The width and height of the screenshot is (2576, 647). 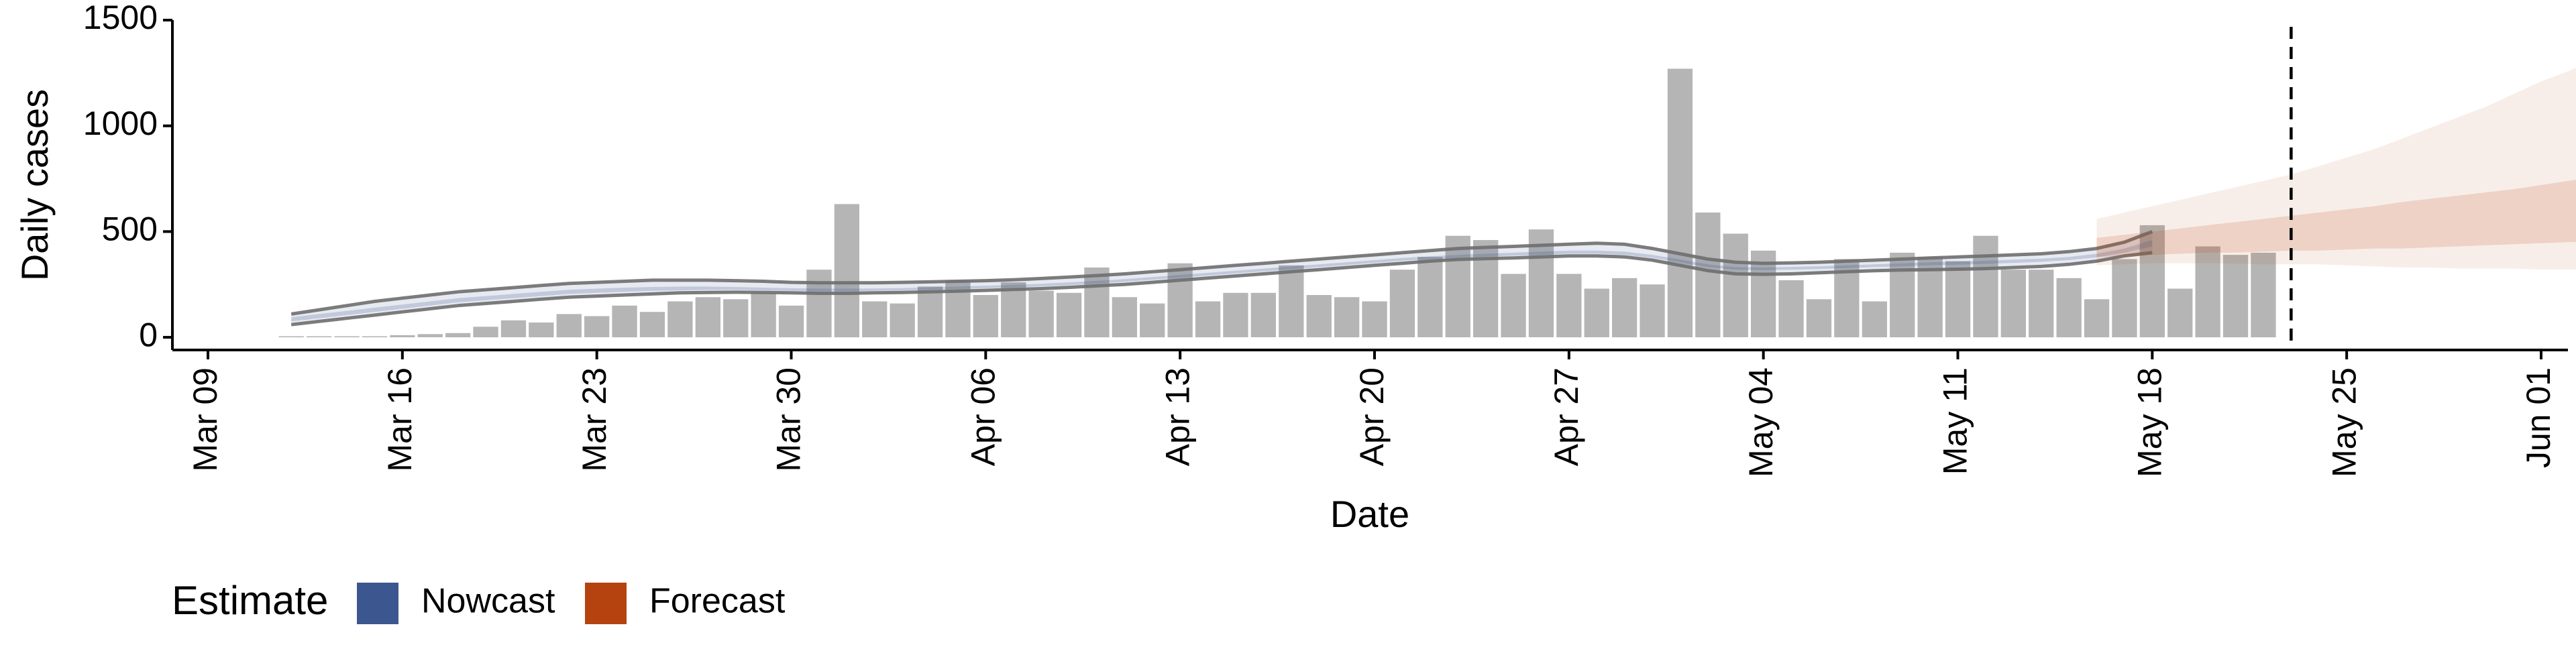 What do you see at coordinates (2344, 422) in the screenshot?
I see `x-tick-label: May 25` at bounding box center [2344, 422].